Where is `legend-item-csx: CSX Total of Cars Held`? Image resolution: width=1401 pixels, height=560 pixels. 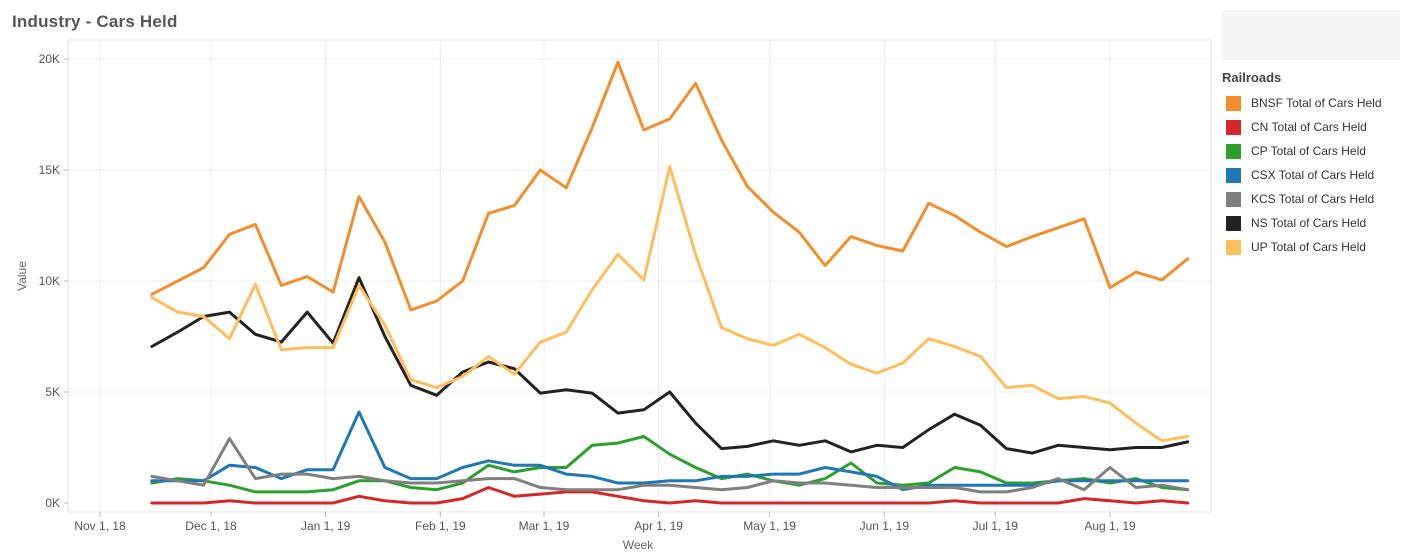
legend-item-csx: CSX Total of Cars Held is located at coordinates (1311, 175).